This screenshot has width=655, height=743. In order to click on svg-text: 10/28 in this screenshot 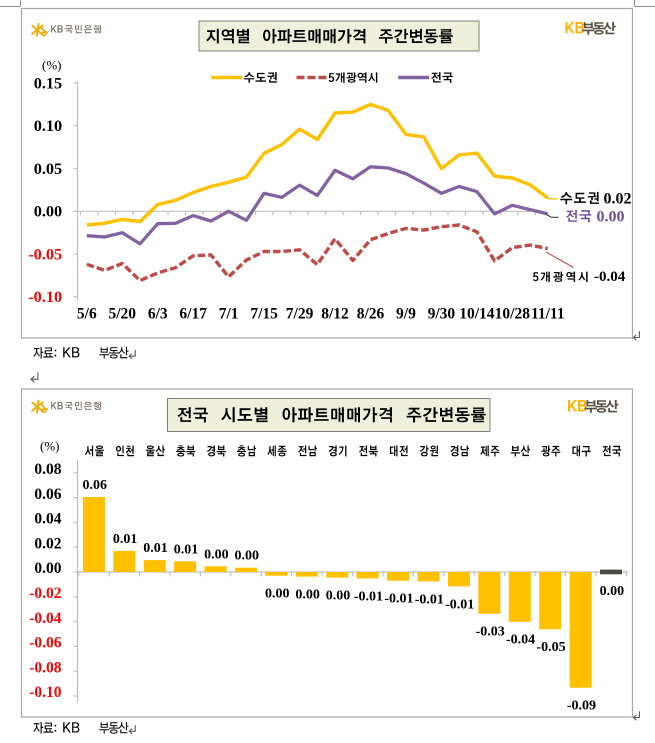, I will do `click(513, 313)`.